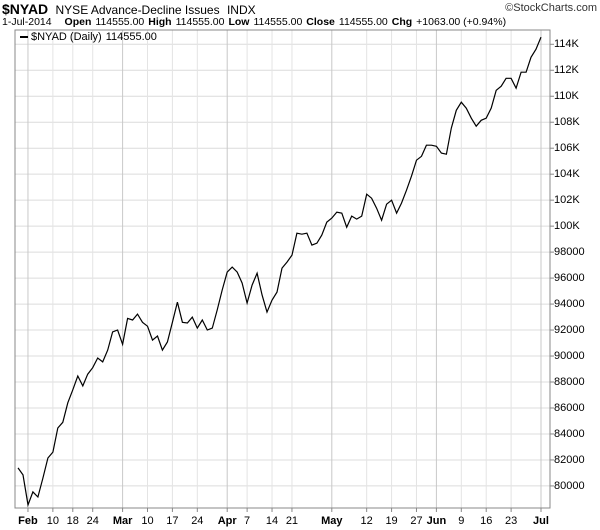  What do you see at coordinates (247, 521) in the screenshot?
I see `x-tick-label: 7` at bounding box center [247, 521].